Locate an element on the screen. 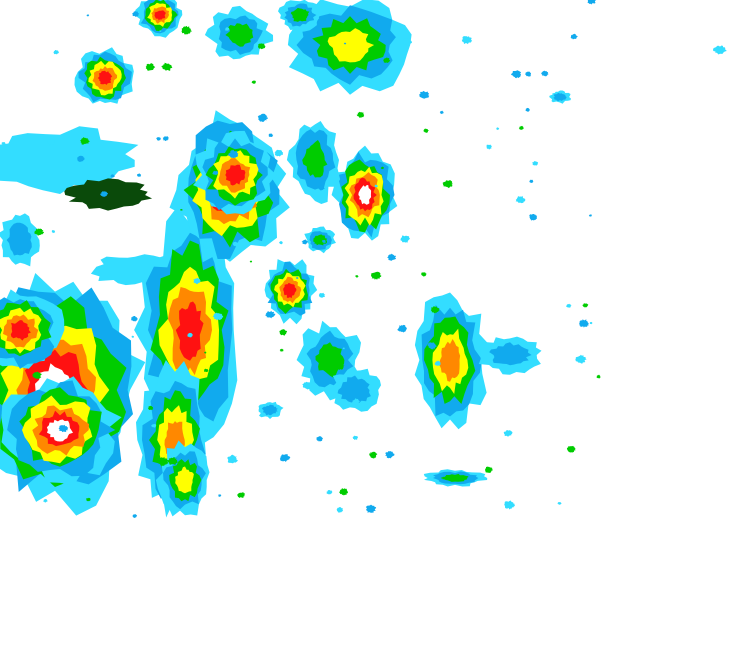 The width and height of the screenshot is (735, 665). dark-echo-patch is located at coordinates (108, 194).